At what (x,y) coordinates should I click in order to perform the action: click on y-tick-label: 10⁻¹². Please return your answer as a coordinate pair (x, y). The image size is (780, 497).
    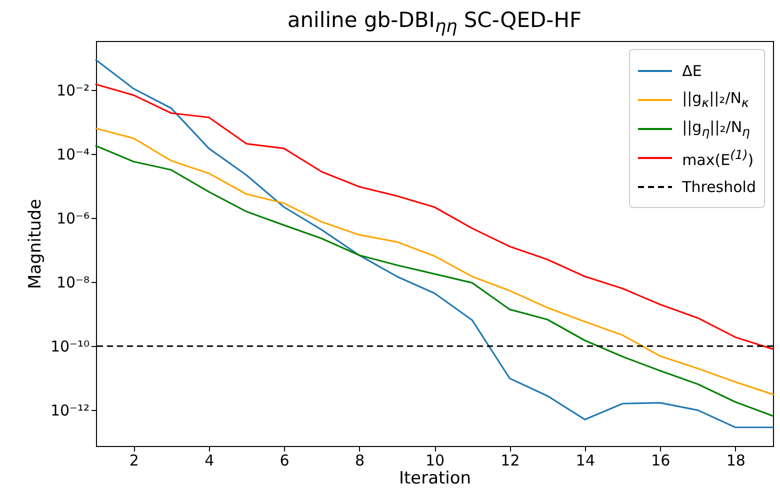
    Looking at the image, I should click on (70, 411).